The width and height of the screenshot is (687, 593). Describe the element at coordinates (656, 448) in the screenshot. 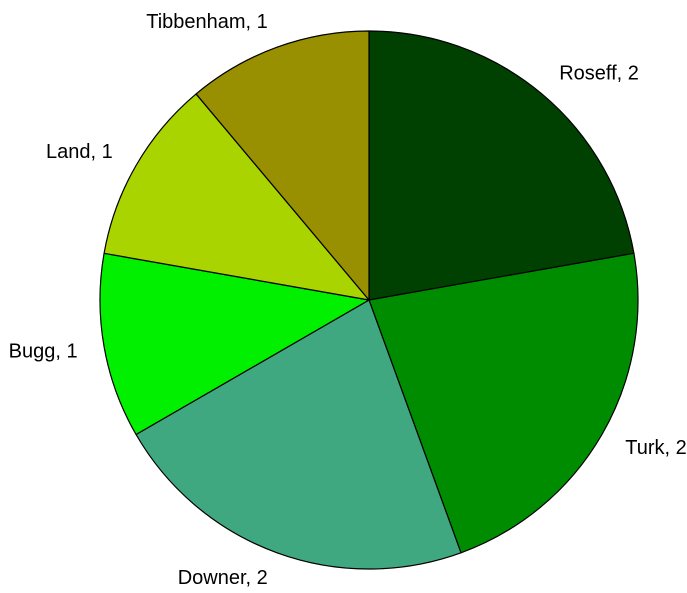

I see `pie-label-turk: Turk, 2` at that location.